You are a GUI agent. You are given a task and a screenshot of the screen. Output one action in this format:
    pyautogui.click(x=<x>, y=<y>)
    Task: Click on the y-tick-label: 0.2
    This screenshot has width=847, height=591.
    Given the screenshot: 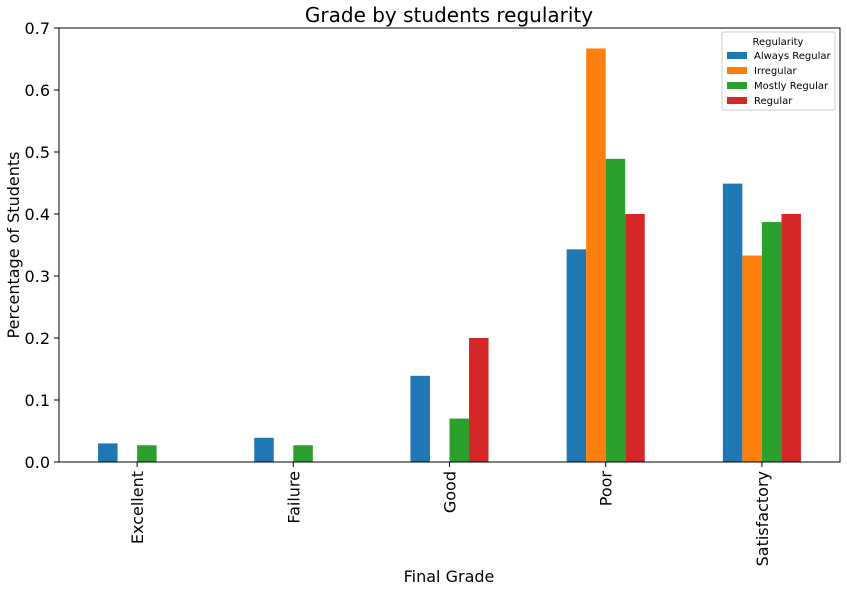 What is the action you would take?
    pyautogui.click(x=37, y=338)
    